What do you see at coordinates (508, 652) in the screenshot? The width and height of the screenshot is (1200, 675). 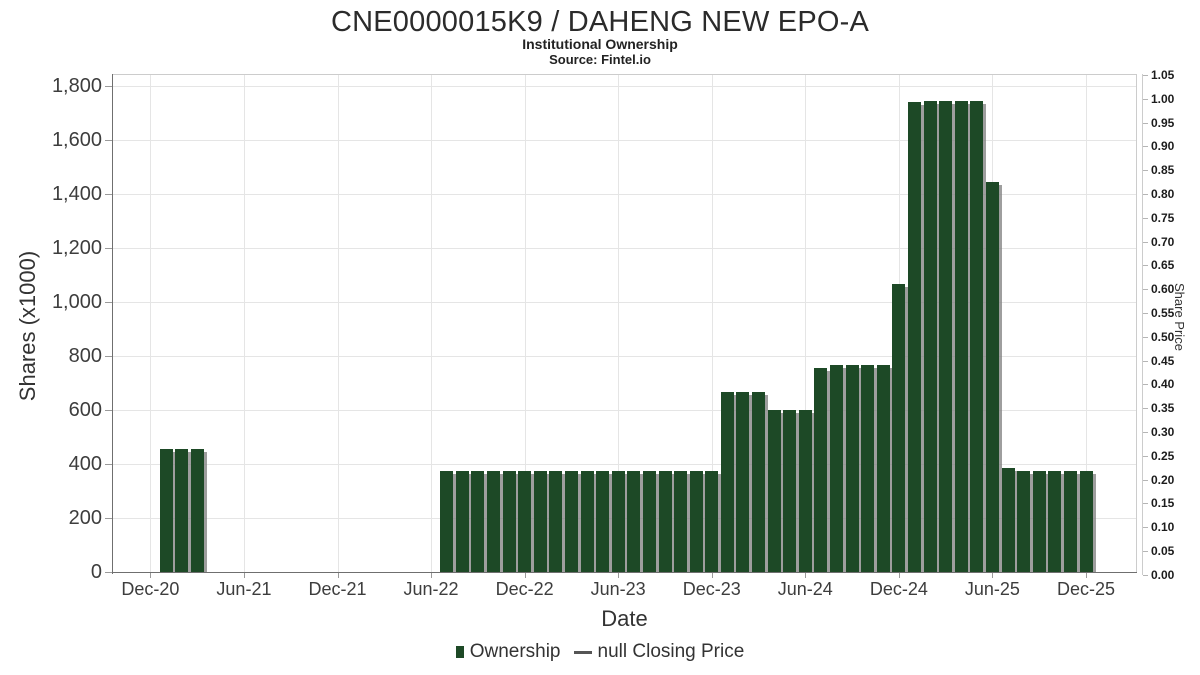 I see `legend-item-ownership: Ownership` at bounding box center [508, 652].